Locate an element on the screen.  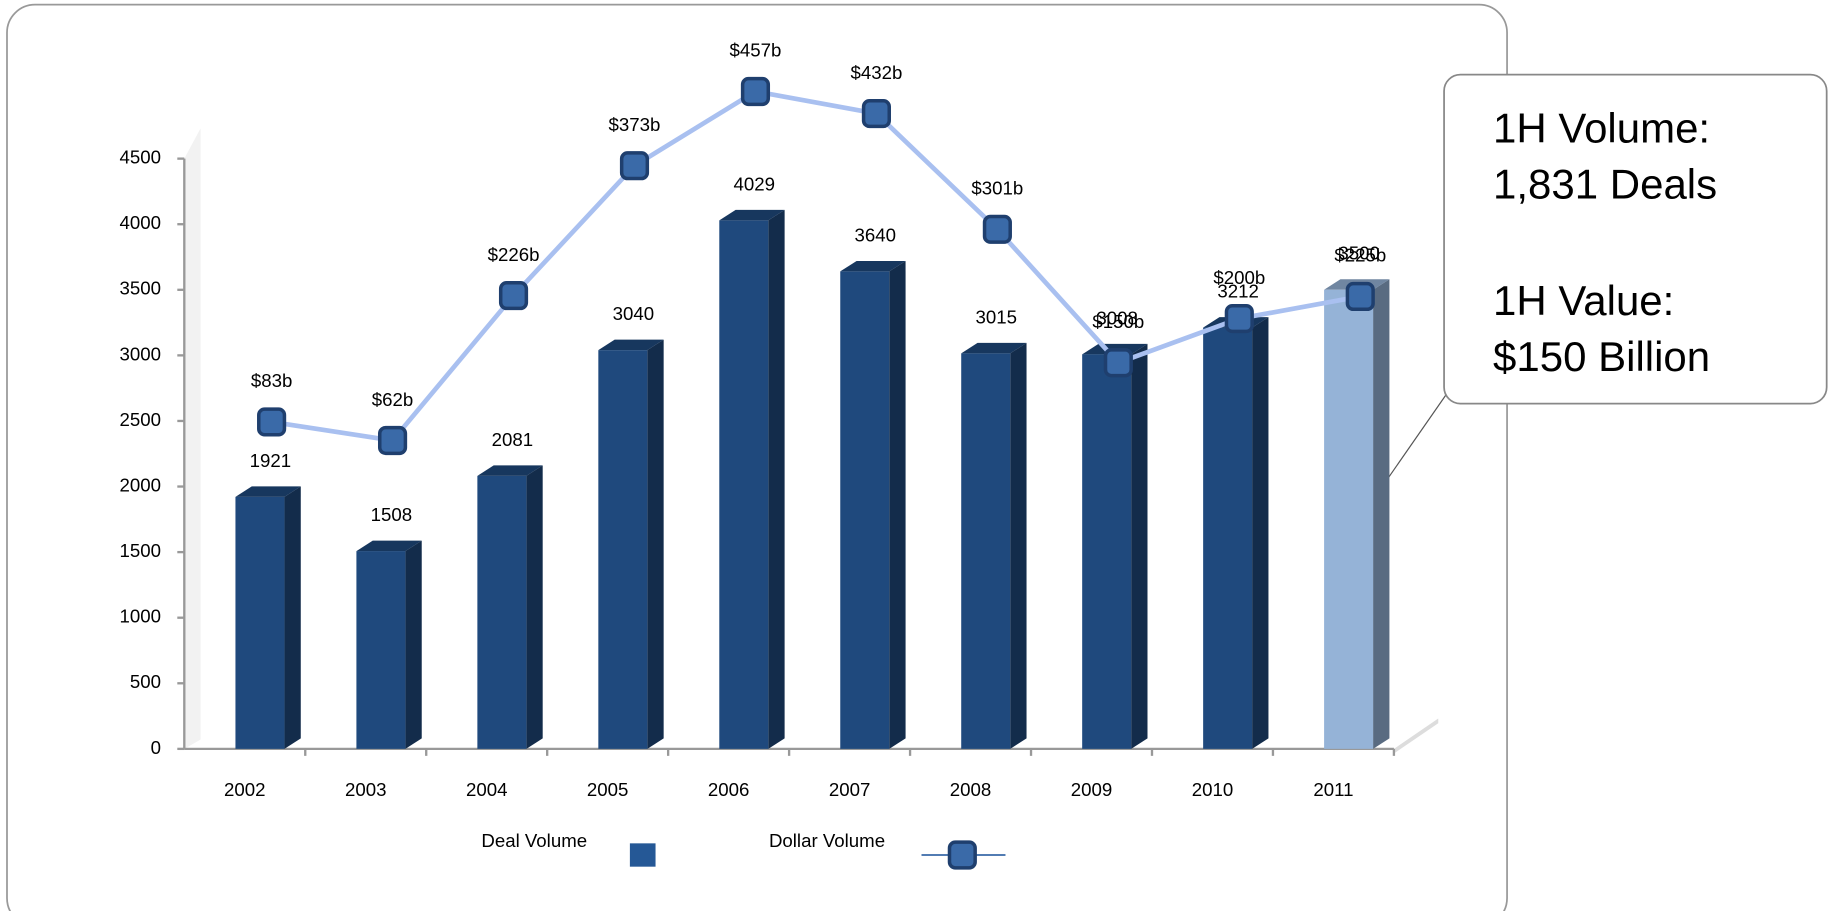
y-tick-label: 1000 is located at coordinates (140, 616).